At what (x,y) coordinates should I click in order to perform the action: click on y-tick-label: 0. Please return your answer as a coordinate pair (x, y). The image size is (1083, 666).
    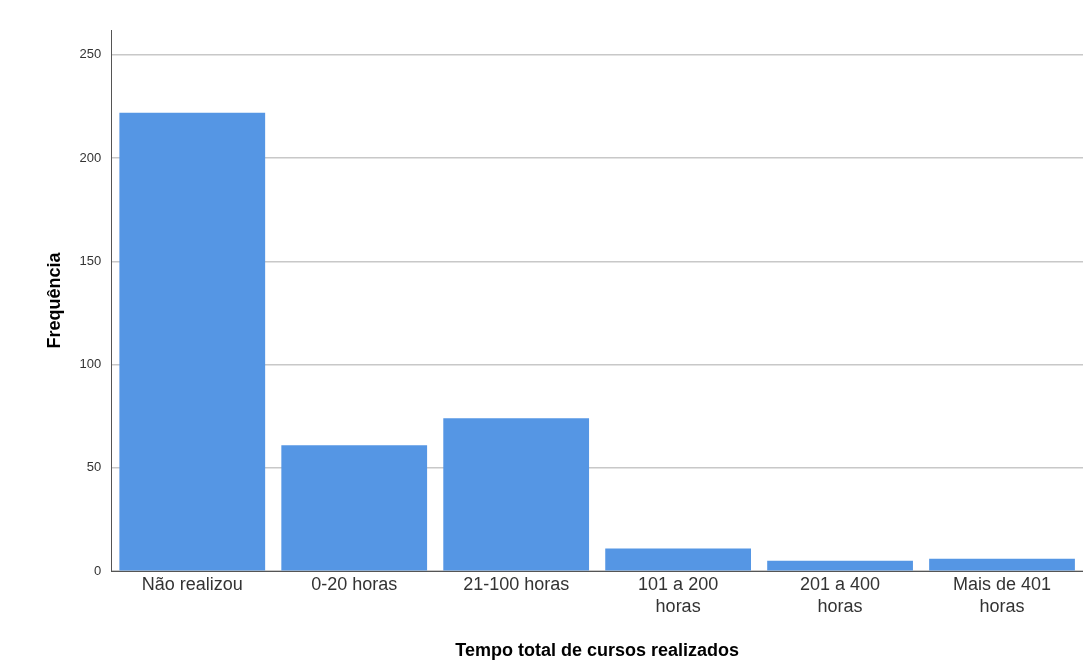
    Looking at the image, I should click on (98, 570).